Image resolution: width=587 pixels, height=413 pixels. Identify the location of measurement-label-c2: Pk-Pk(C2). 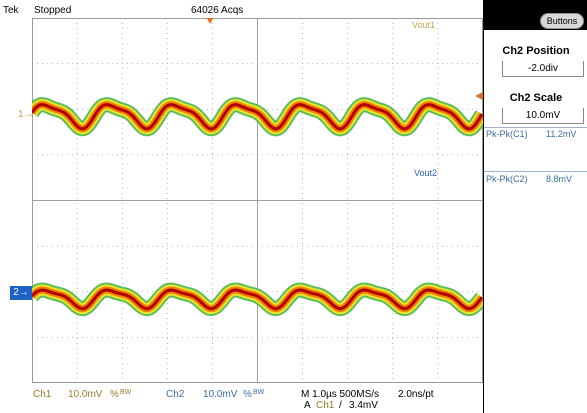
(507, 179).